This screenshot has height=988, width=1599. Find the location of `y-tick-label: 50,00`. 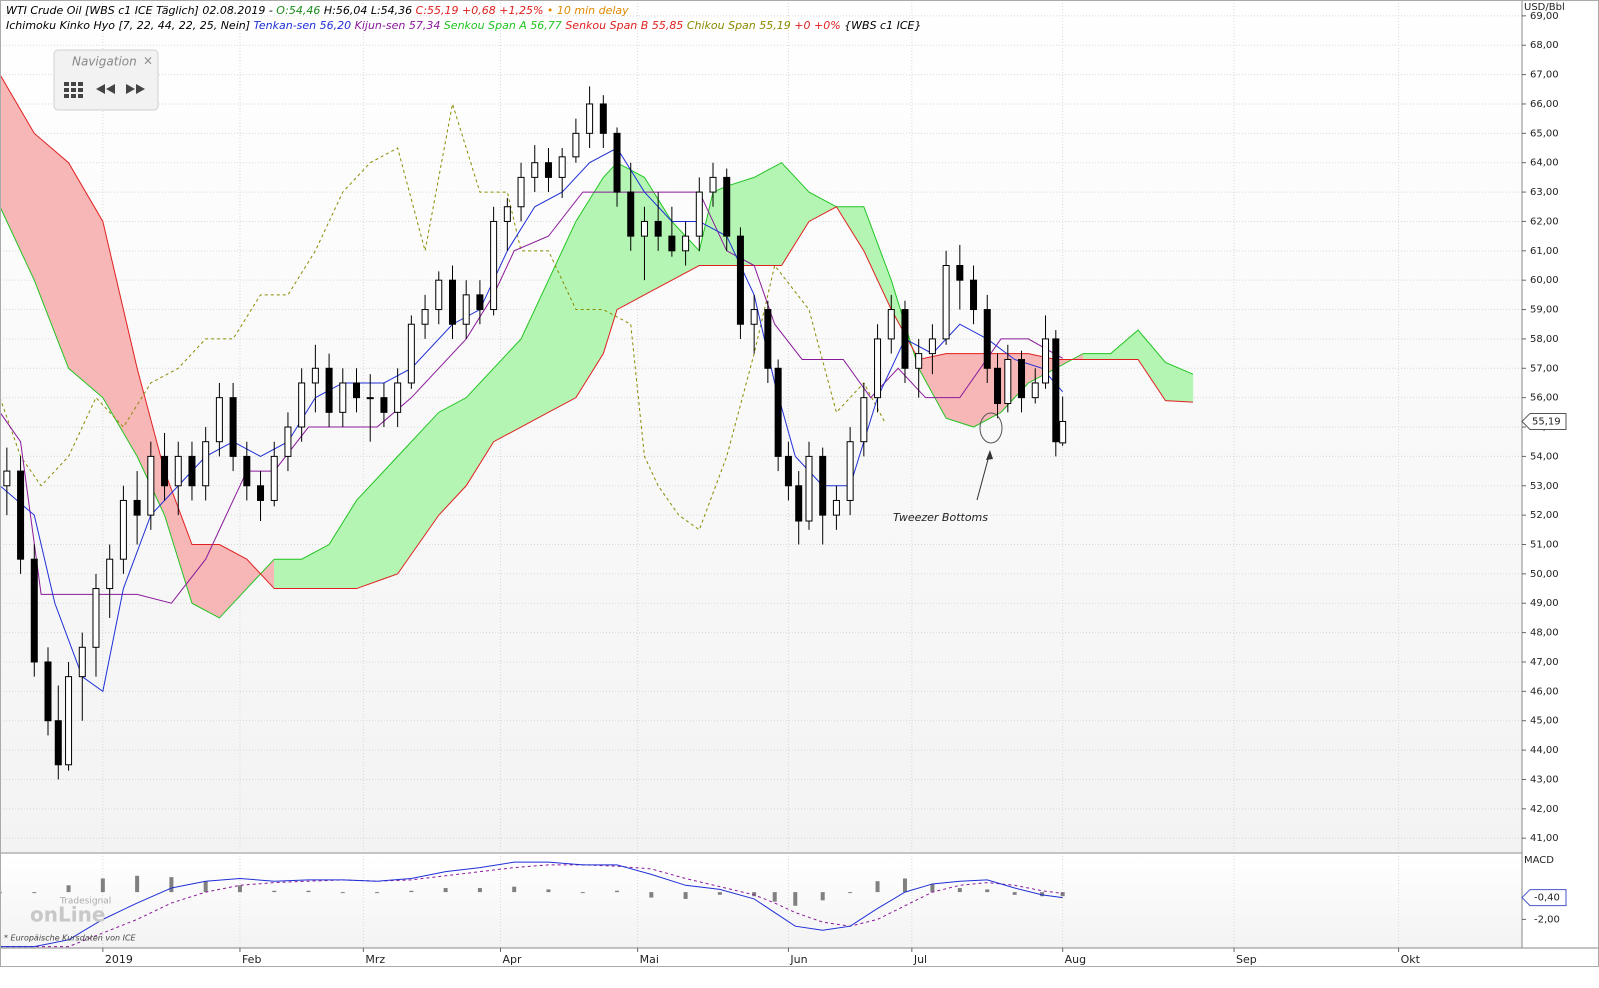

y-tick-label: 50,00 is located at coordinates (1544, 574).